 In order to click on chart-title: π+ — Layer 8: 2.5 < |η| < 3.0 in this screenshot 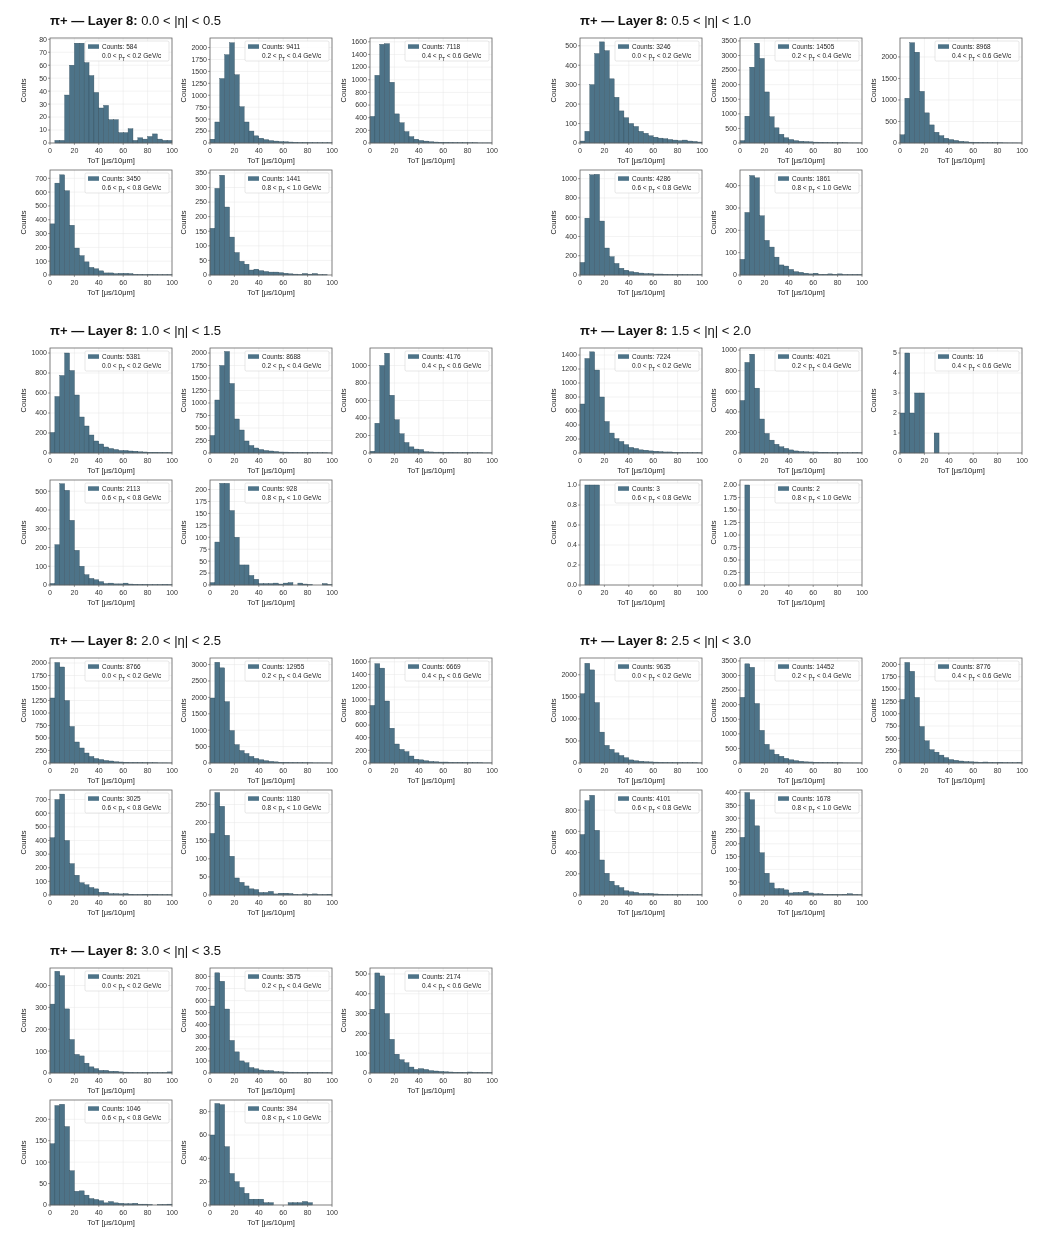, I will do `click(666, 640)`.